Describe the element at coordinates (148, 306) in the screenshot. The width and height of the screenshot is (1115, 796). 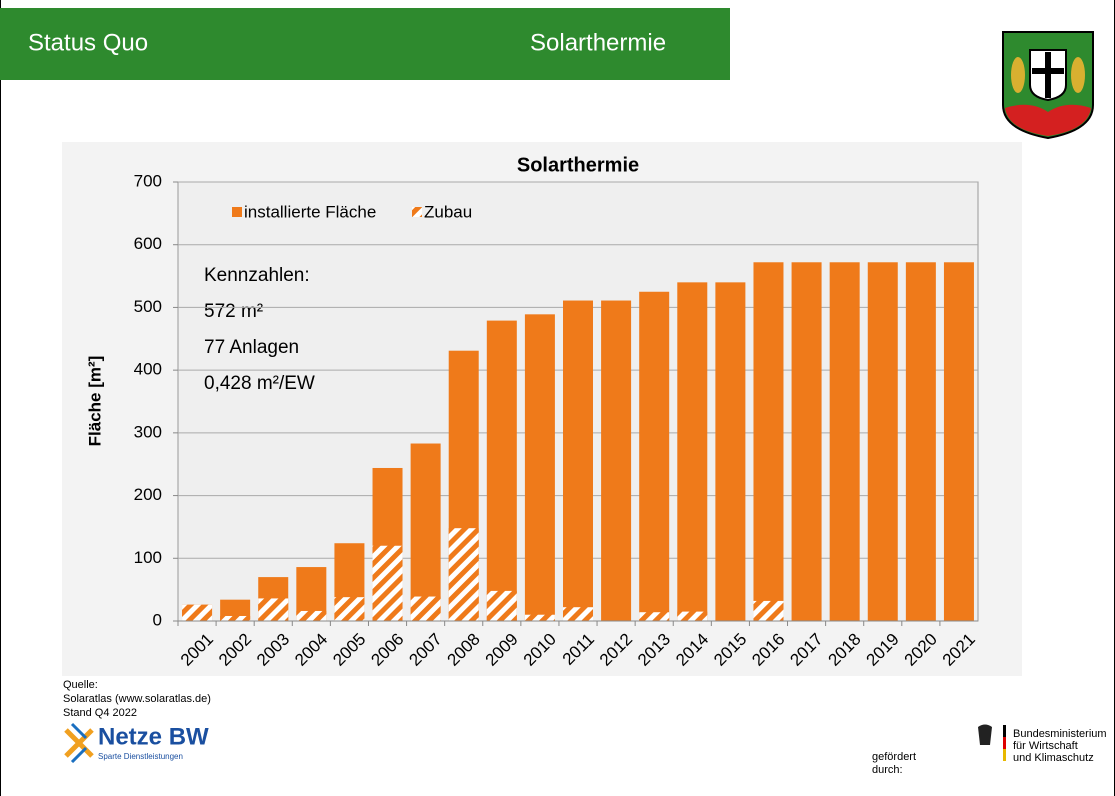
I see `y-tick-label: 500` at that location.